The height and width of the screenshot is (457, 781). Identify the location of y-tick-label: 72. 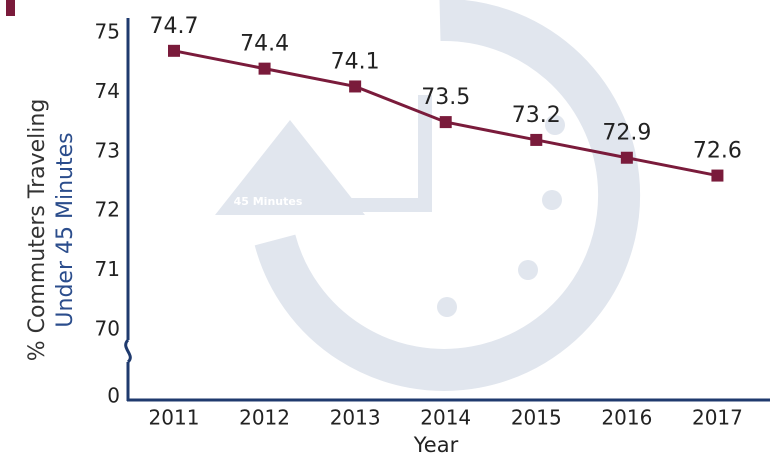
(107, 210).